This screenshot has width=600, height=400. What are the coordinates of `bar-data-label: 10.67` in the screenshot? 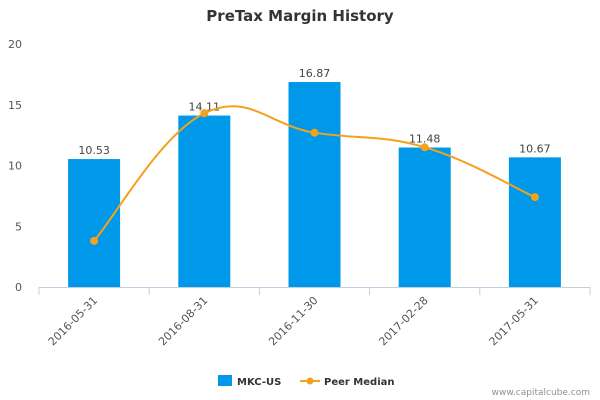 It's located at (535, 148).